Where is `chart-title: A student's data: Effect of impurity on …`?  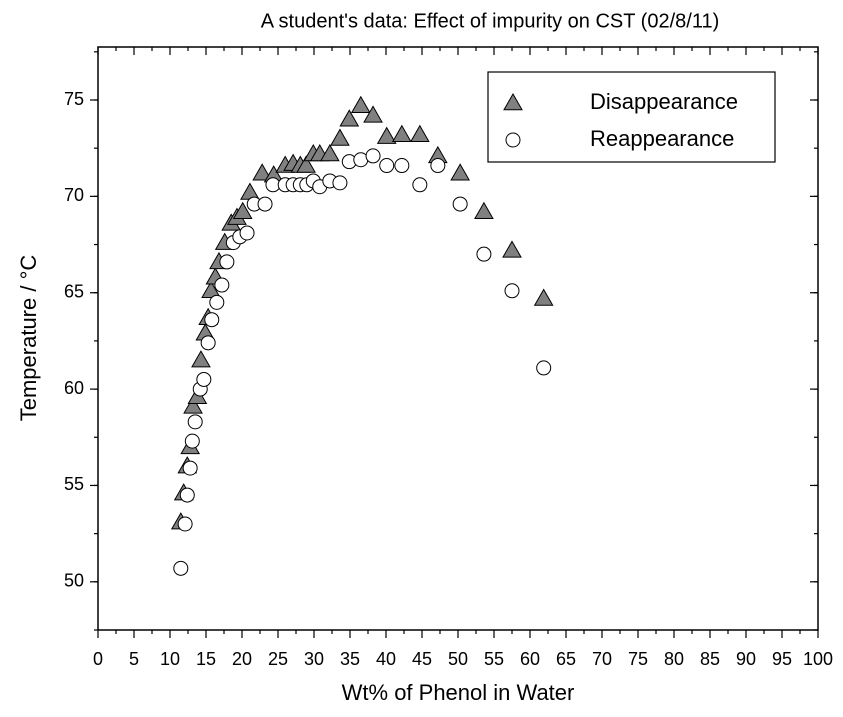
chart-title: A student's data: Effect of impurity on … is located at coordinates (490, 21).